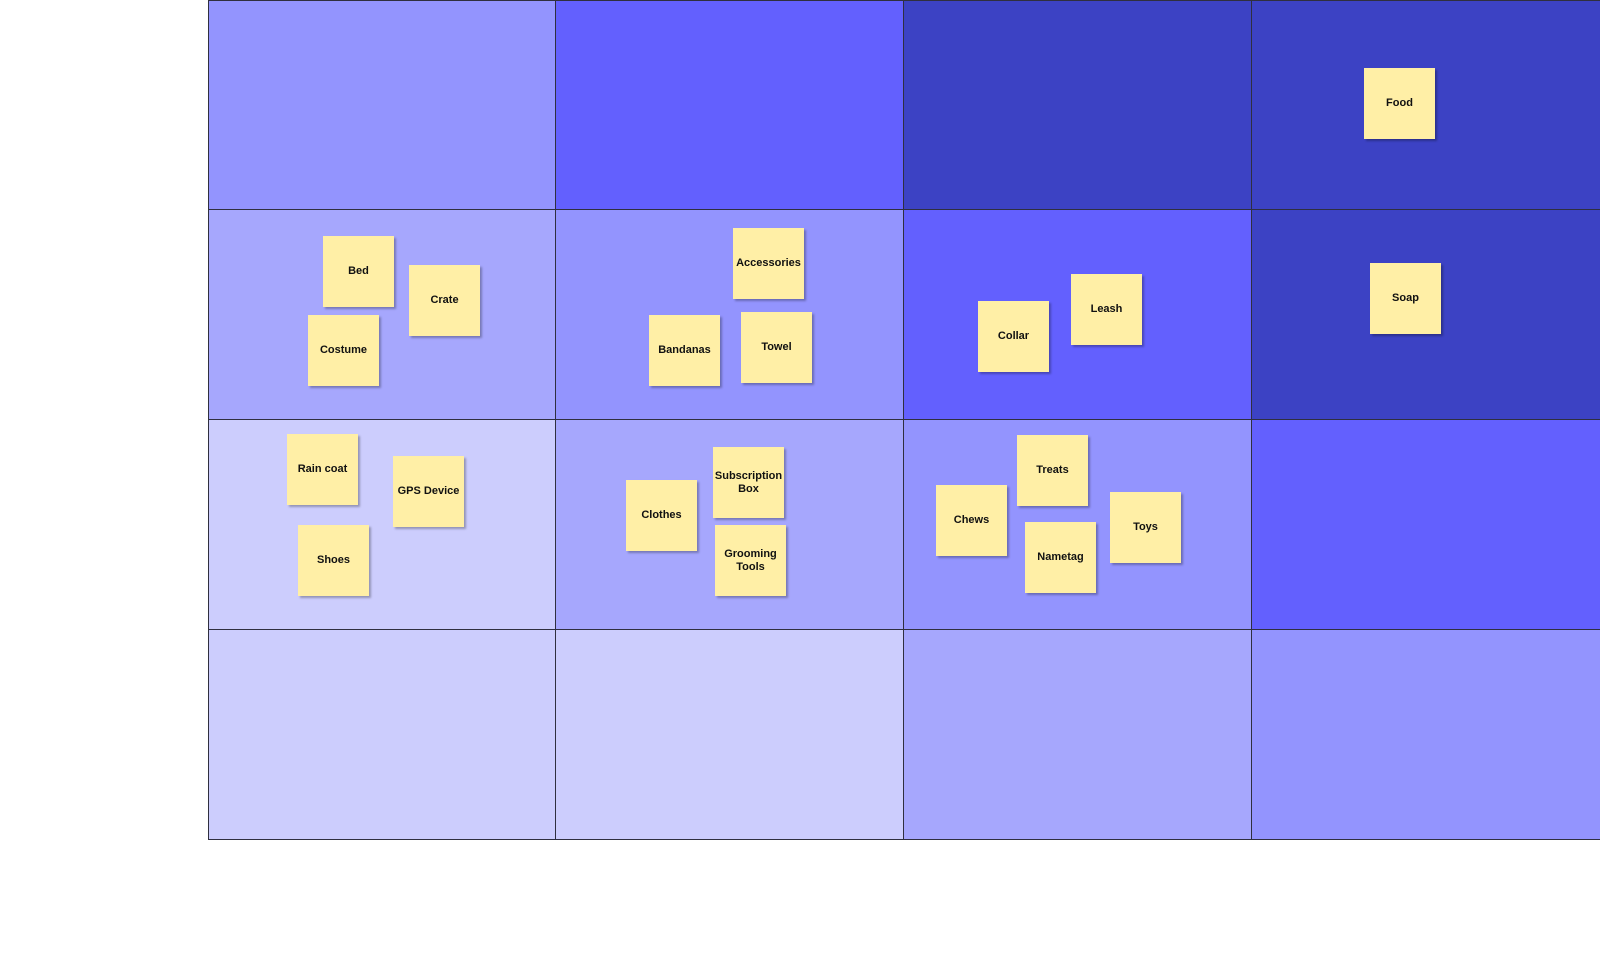  Describe the element at coordinates (1399, 103) in the screenshot. I see `sticky-note-food: Food` at that location.